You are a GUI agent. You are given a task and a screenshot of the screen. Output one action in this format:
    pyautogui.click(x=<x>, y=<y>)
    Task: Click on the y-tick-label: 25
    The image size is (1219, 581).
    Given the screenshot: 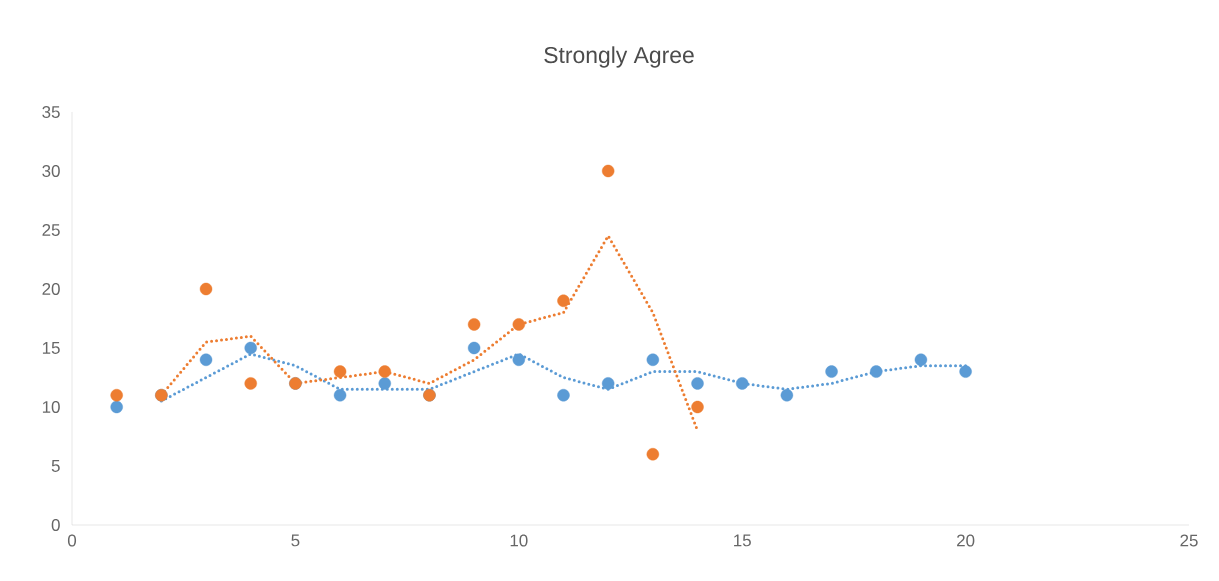 What is the action you would take?
    pyautogui.click(x=51, y=230)
    